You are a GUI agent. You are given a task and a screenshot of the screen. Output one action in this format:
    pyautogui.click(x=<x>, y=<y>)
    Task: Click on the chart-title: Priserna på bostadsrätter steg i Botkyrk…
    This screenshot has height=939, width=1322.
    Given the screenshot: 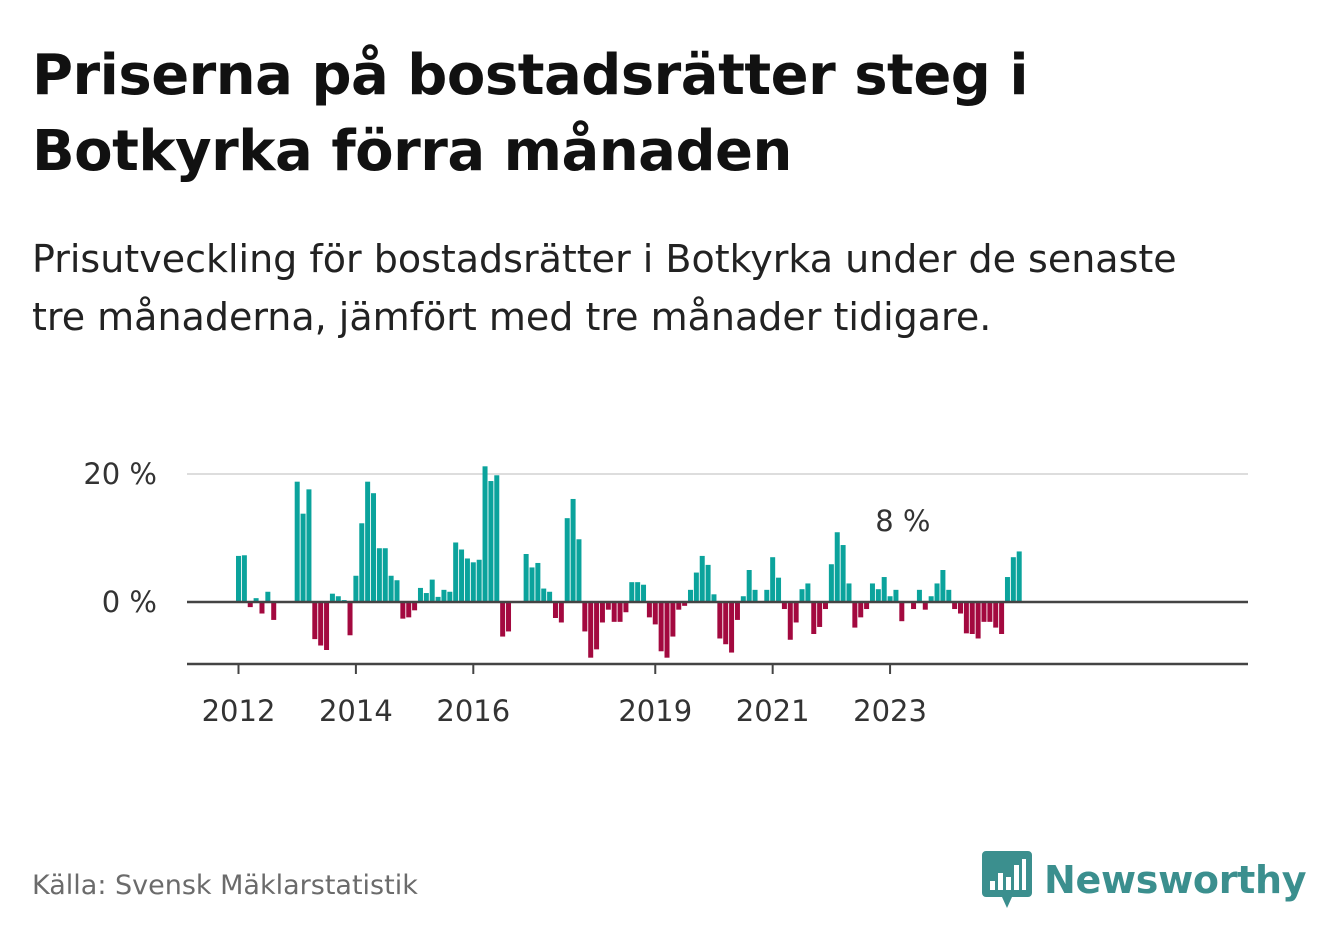 What is the action you would take?
    pyautogui.click(x=530, y=113)
    